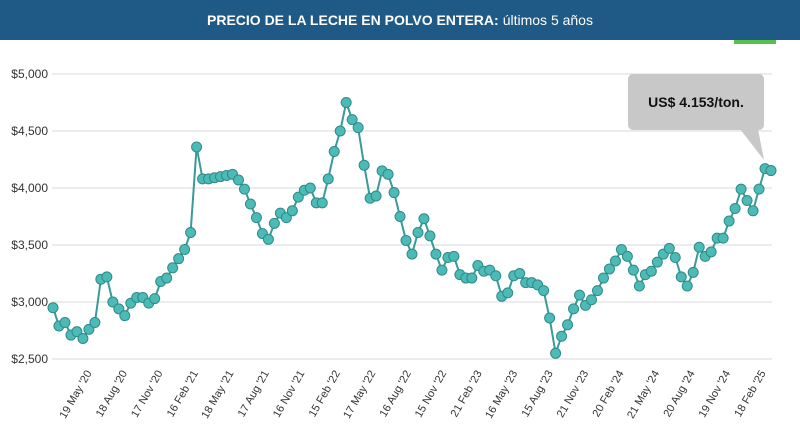 The height and width of the screenshot is (431, 800). What do you see at coordinates (29, 359) in the screenshot?
I see `y-tick-label: $2,500` at bounding box center [29, 359].